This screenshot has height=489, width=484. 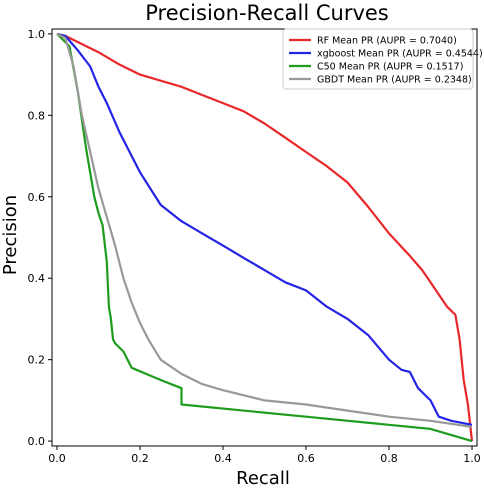 What do you see at coordinates (37, 197) in the screenshot?
I see `y-tick-label: 0.6` at bounding box center [37, 197].